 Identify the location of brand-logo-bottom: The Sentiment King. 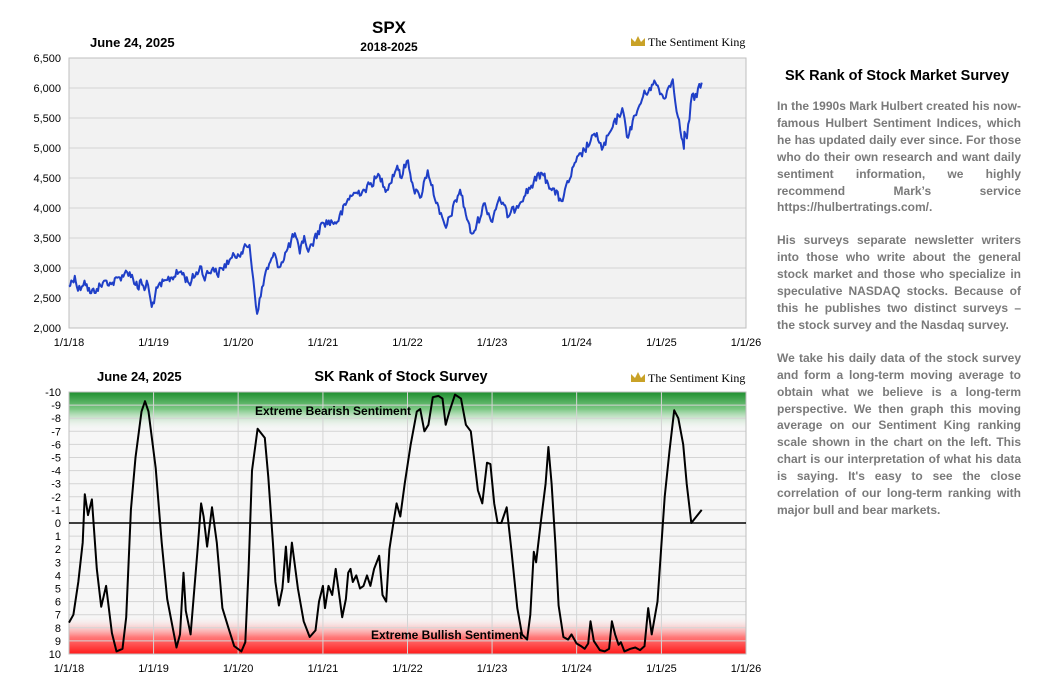
(688, 378).